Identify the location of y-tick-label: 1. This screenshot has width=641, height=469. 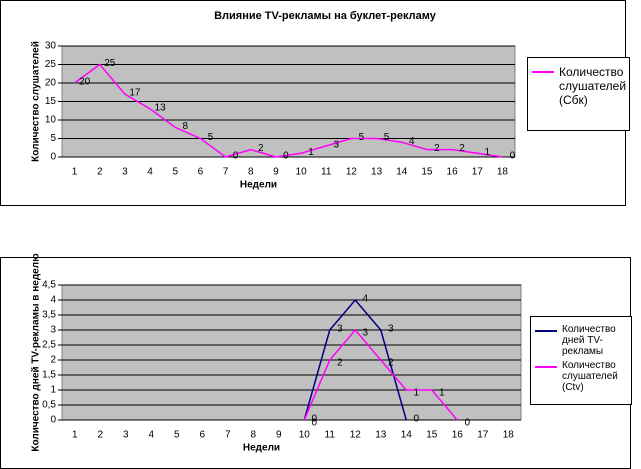
(53, 390).